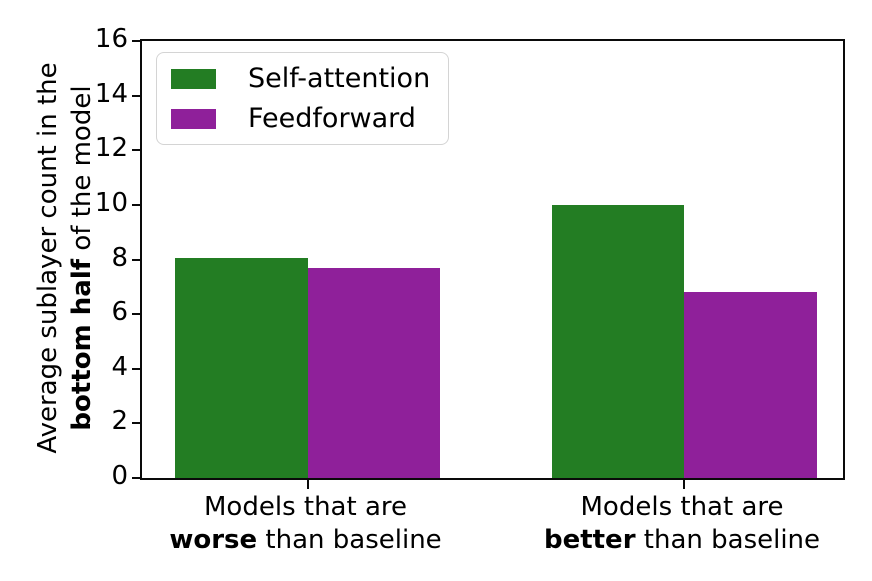 The image size is (872, 581). I want to click on x-tick-label-line2: better than baseline, so click(682, 540).